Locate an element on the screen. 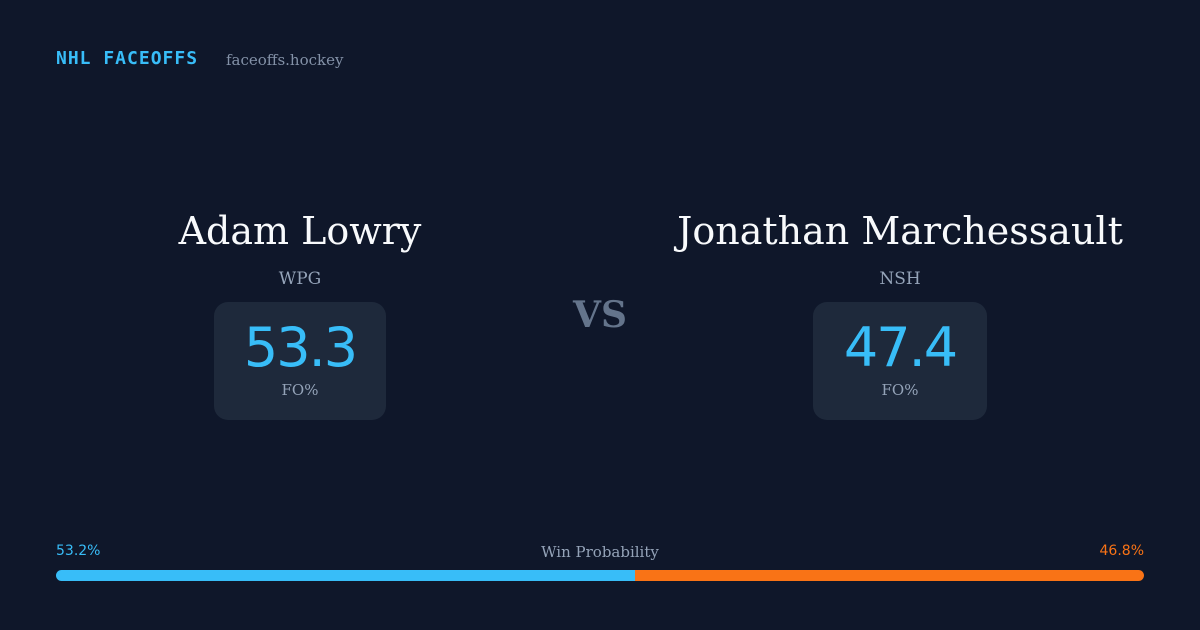  stat-value: 47.4 is located at coordinates (900, 347).